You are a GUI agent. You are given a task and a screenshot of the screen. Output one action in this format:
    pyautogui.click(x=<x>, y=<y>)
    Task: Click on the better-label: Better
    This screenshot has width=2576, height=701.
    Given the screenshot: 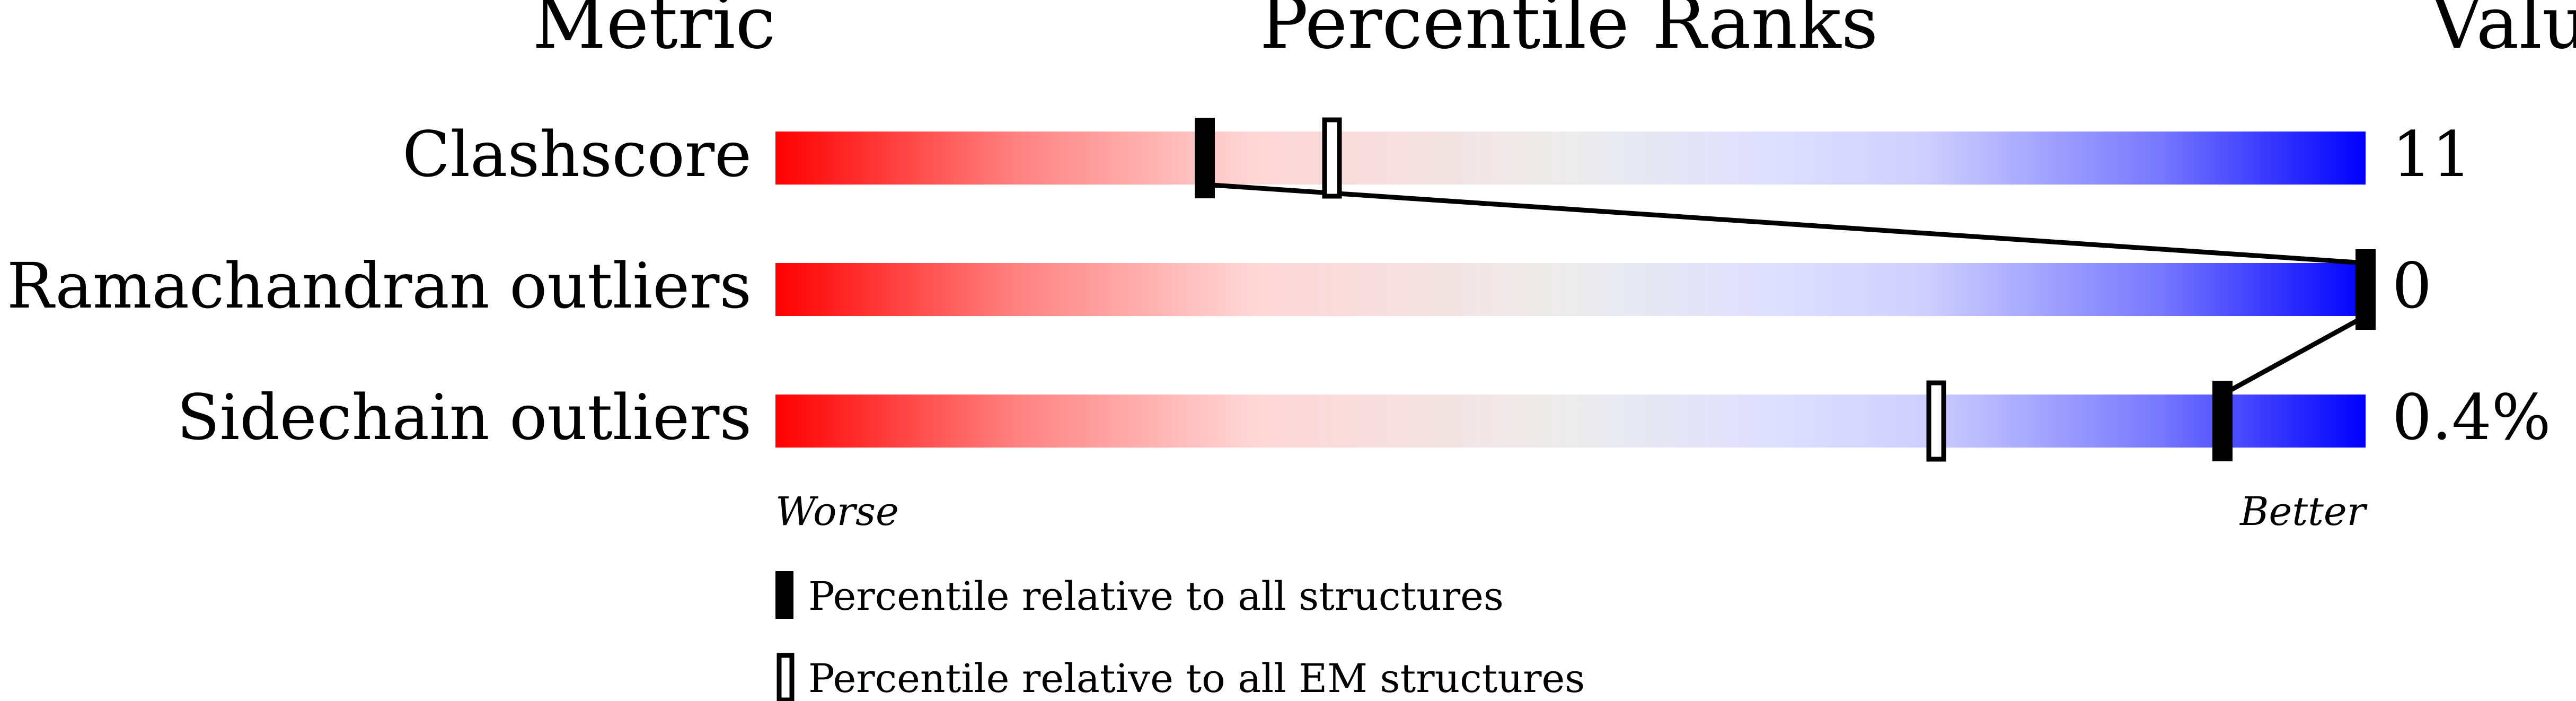 What is the action you would take?
    pyautogui.click(x=2303, y=511)
    